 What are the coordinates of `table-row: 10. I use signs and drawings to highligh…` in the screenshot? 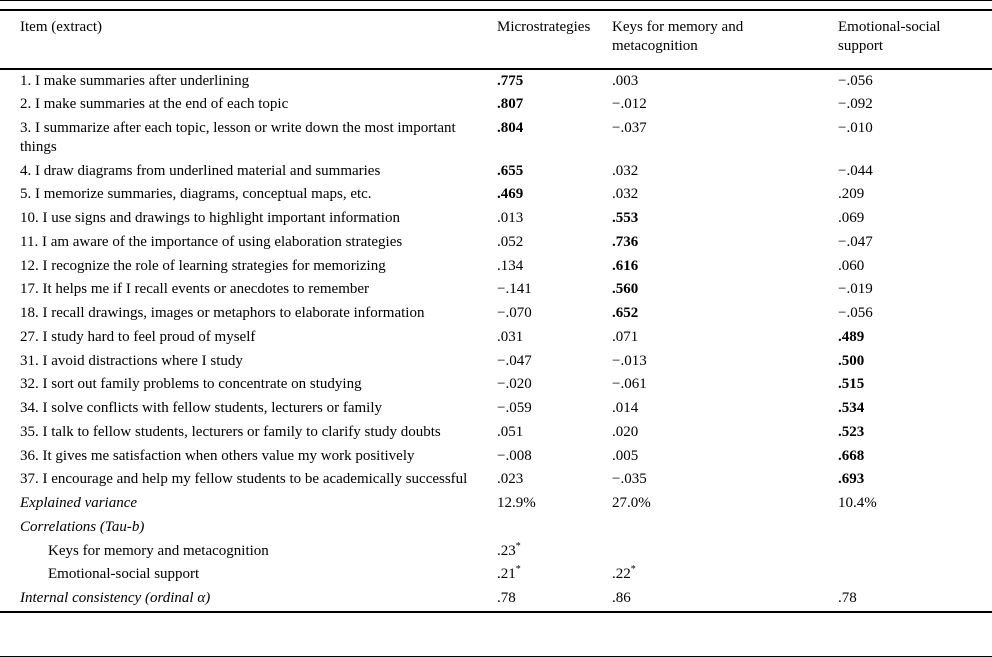 It's located at (496, 219).